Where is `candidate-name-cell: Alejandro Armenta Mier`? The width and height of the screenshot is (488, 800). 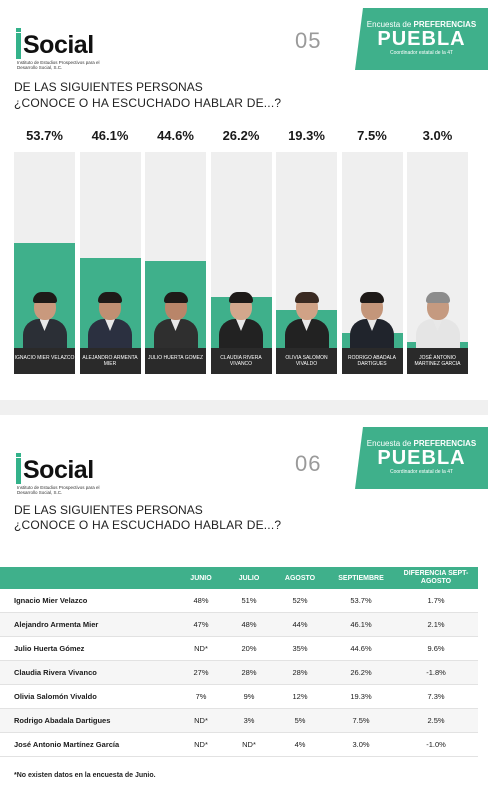 candidate-name-cell: Alejandro Armenta Mier is located at coordinates (56, 624).